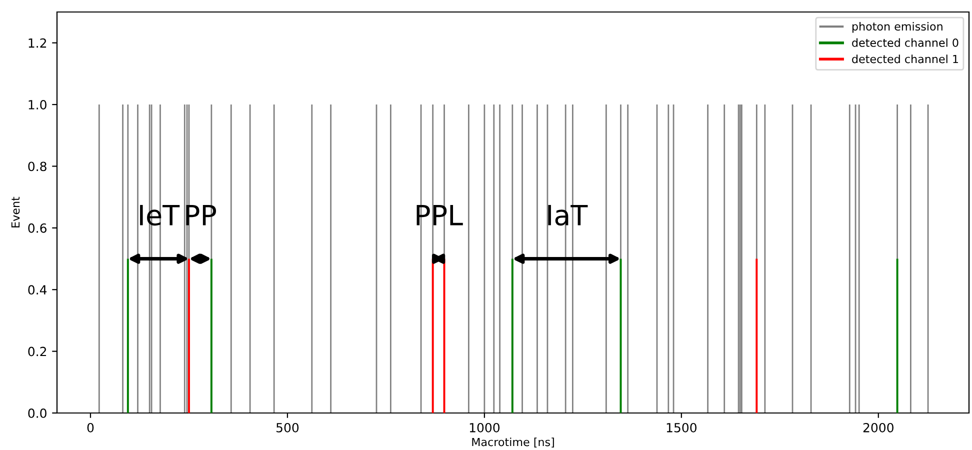 The height and width of the screenshot is (450, 972). I want to click on annotation: PP, so click(201, 215).